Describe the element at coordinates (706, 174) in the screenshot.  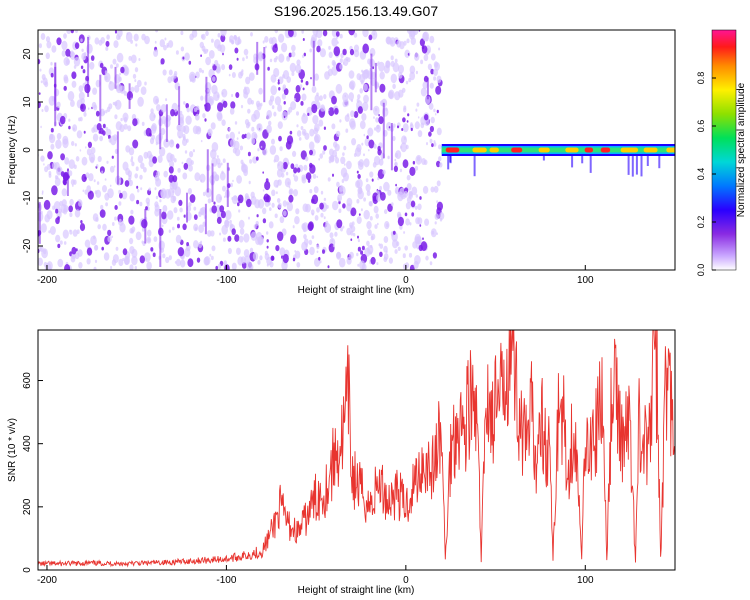
I see `colorbar-ticks: 0.0 0.2 0.4 0.6 0.8` at that location.